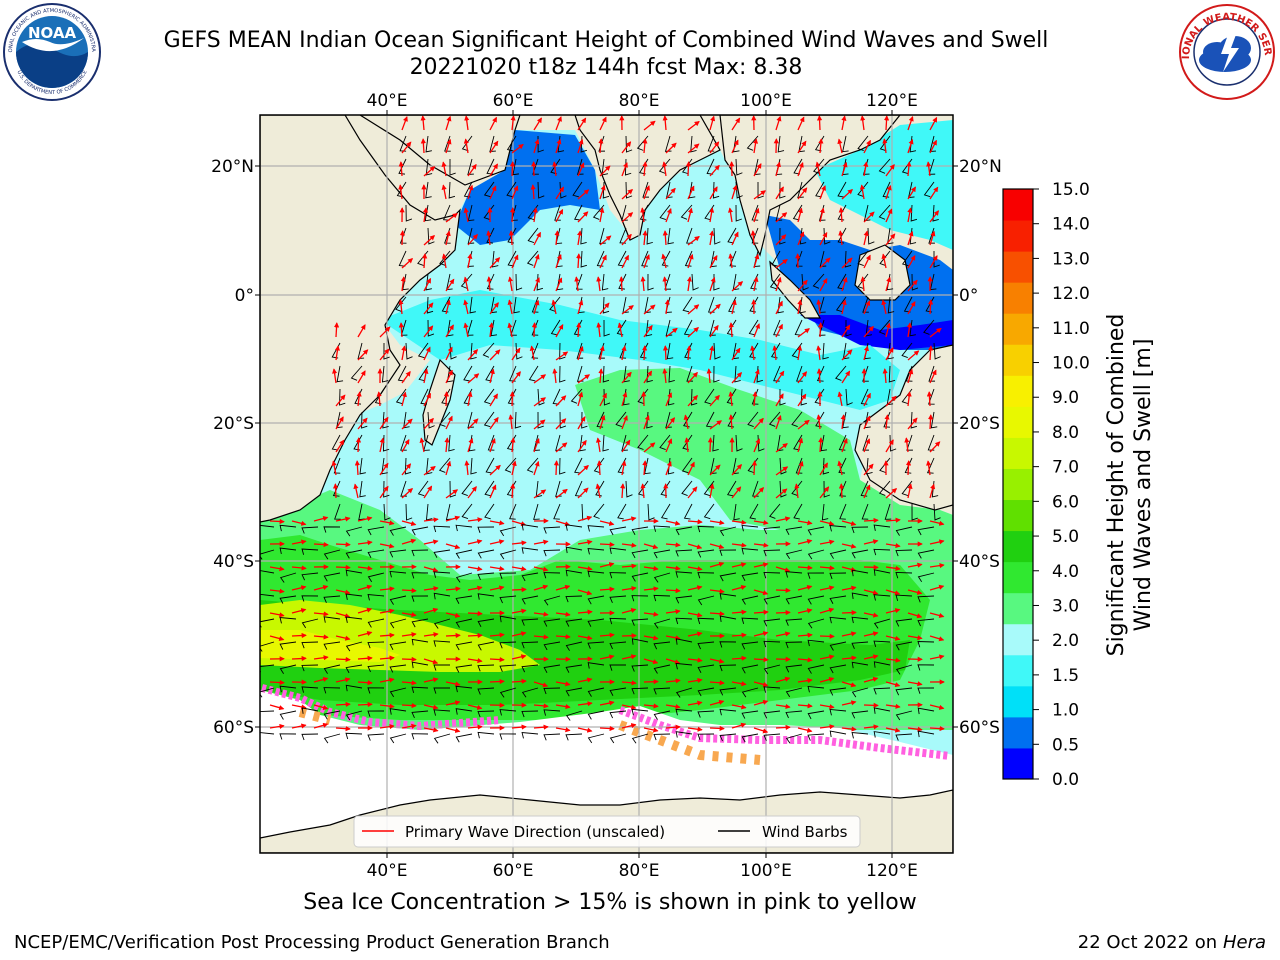 The width and height of the screenshot is (1280, 960). What do you see at coordinates (1065, 711) in the screenshot?
I see `colorbar-tick-label: 1.0` at bounding box center [1065, 711].